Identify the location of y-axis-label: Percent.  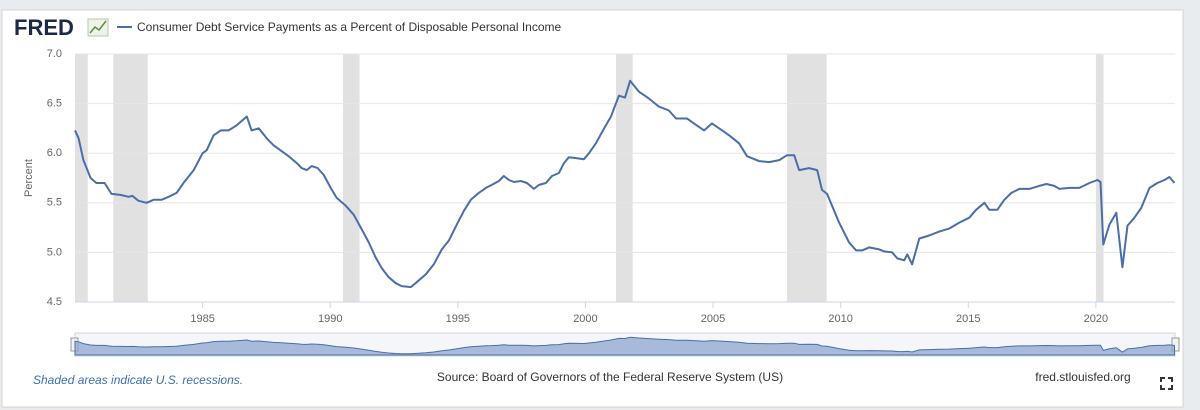
(29, 178).